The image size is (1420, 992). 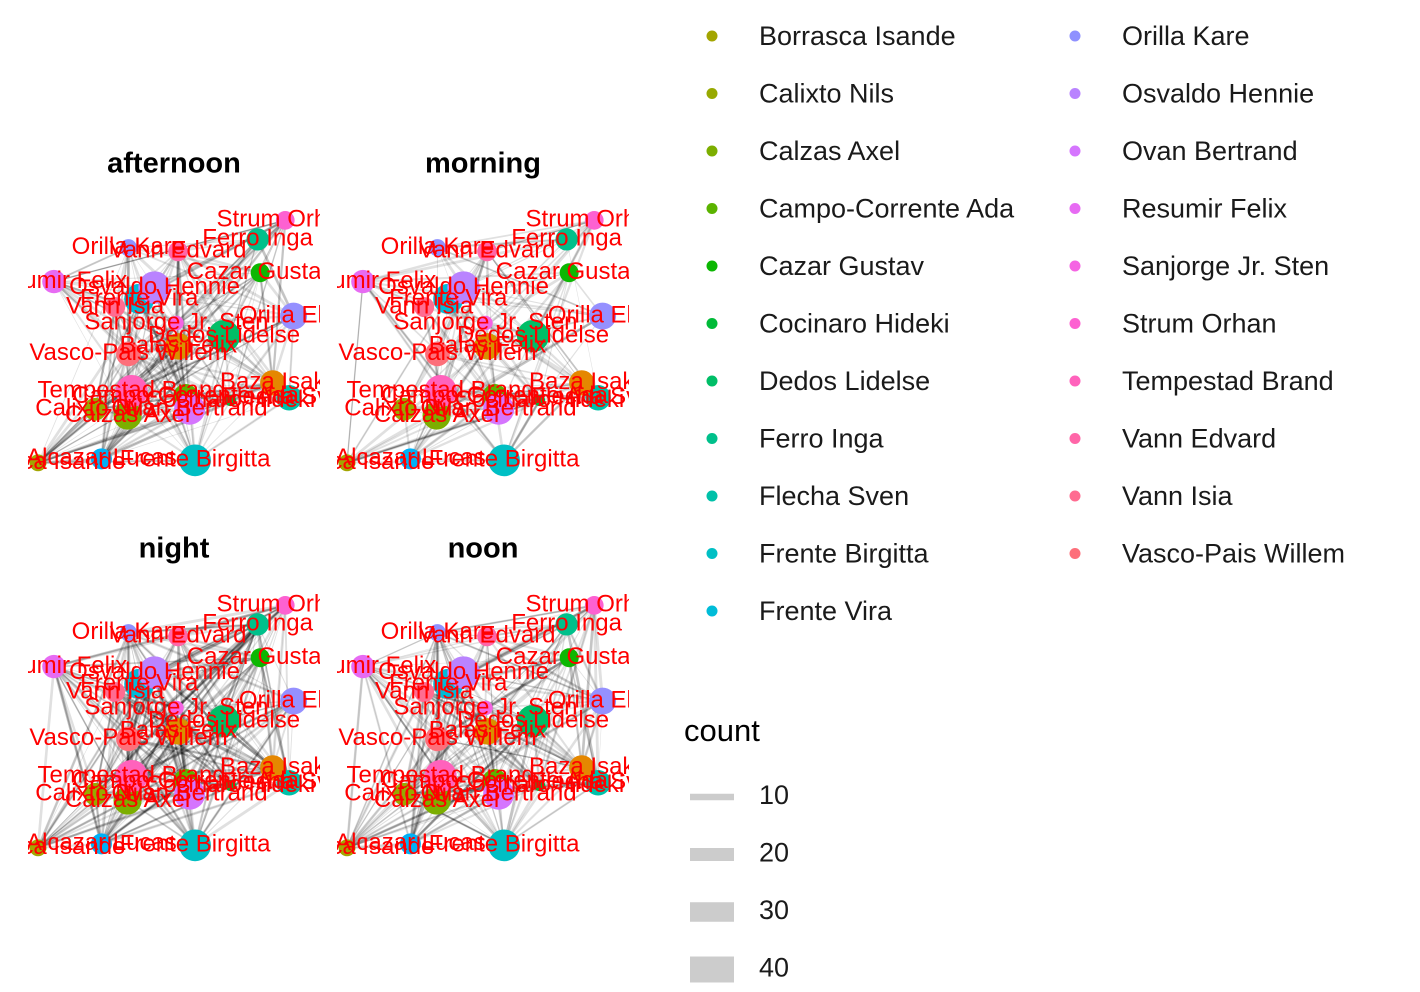 I want to click on node-label: Orilla Kare, so click(x=128, y=631).